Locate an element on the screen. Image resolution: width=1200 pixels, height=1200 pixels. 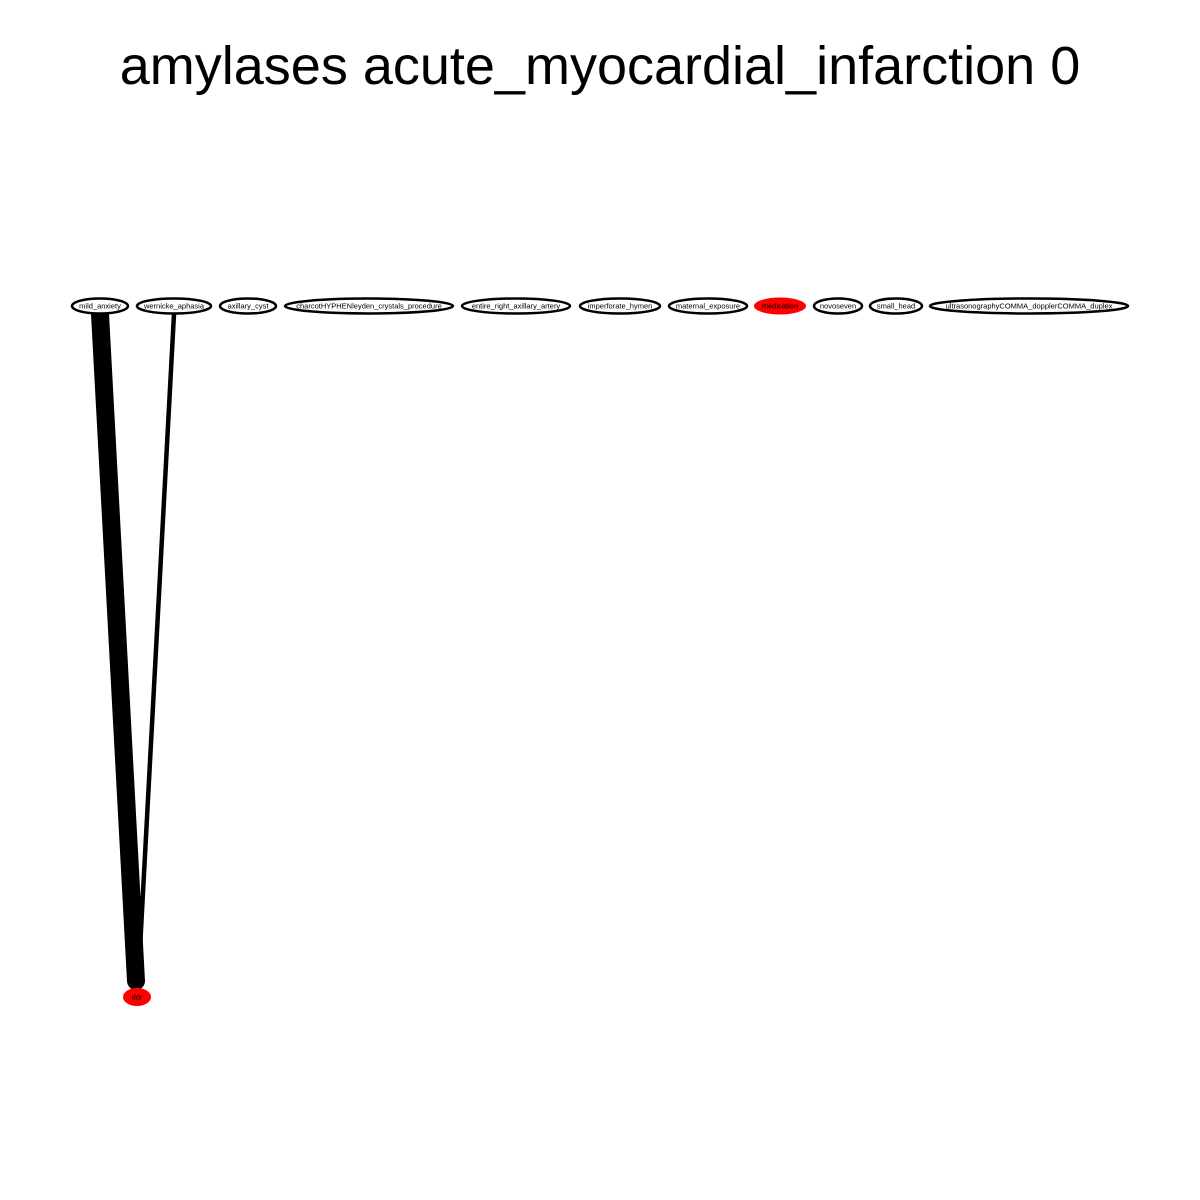
node-medication: medication is located at coordinates (780, 306).